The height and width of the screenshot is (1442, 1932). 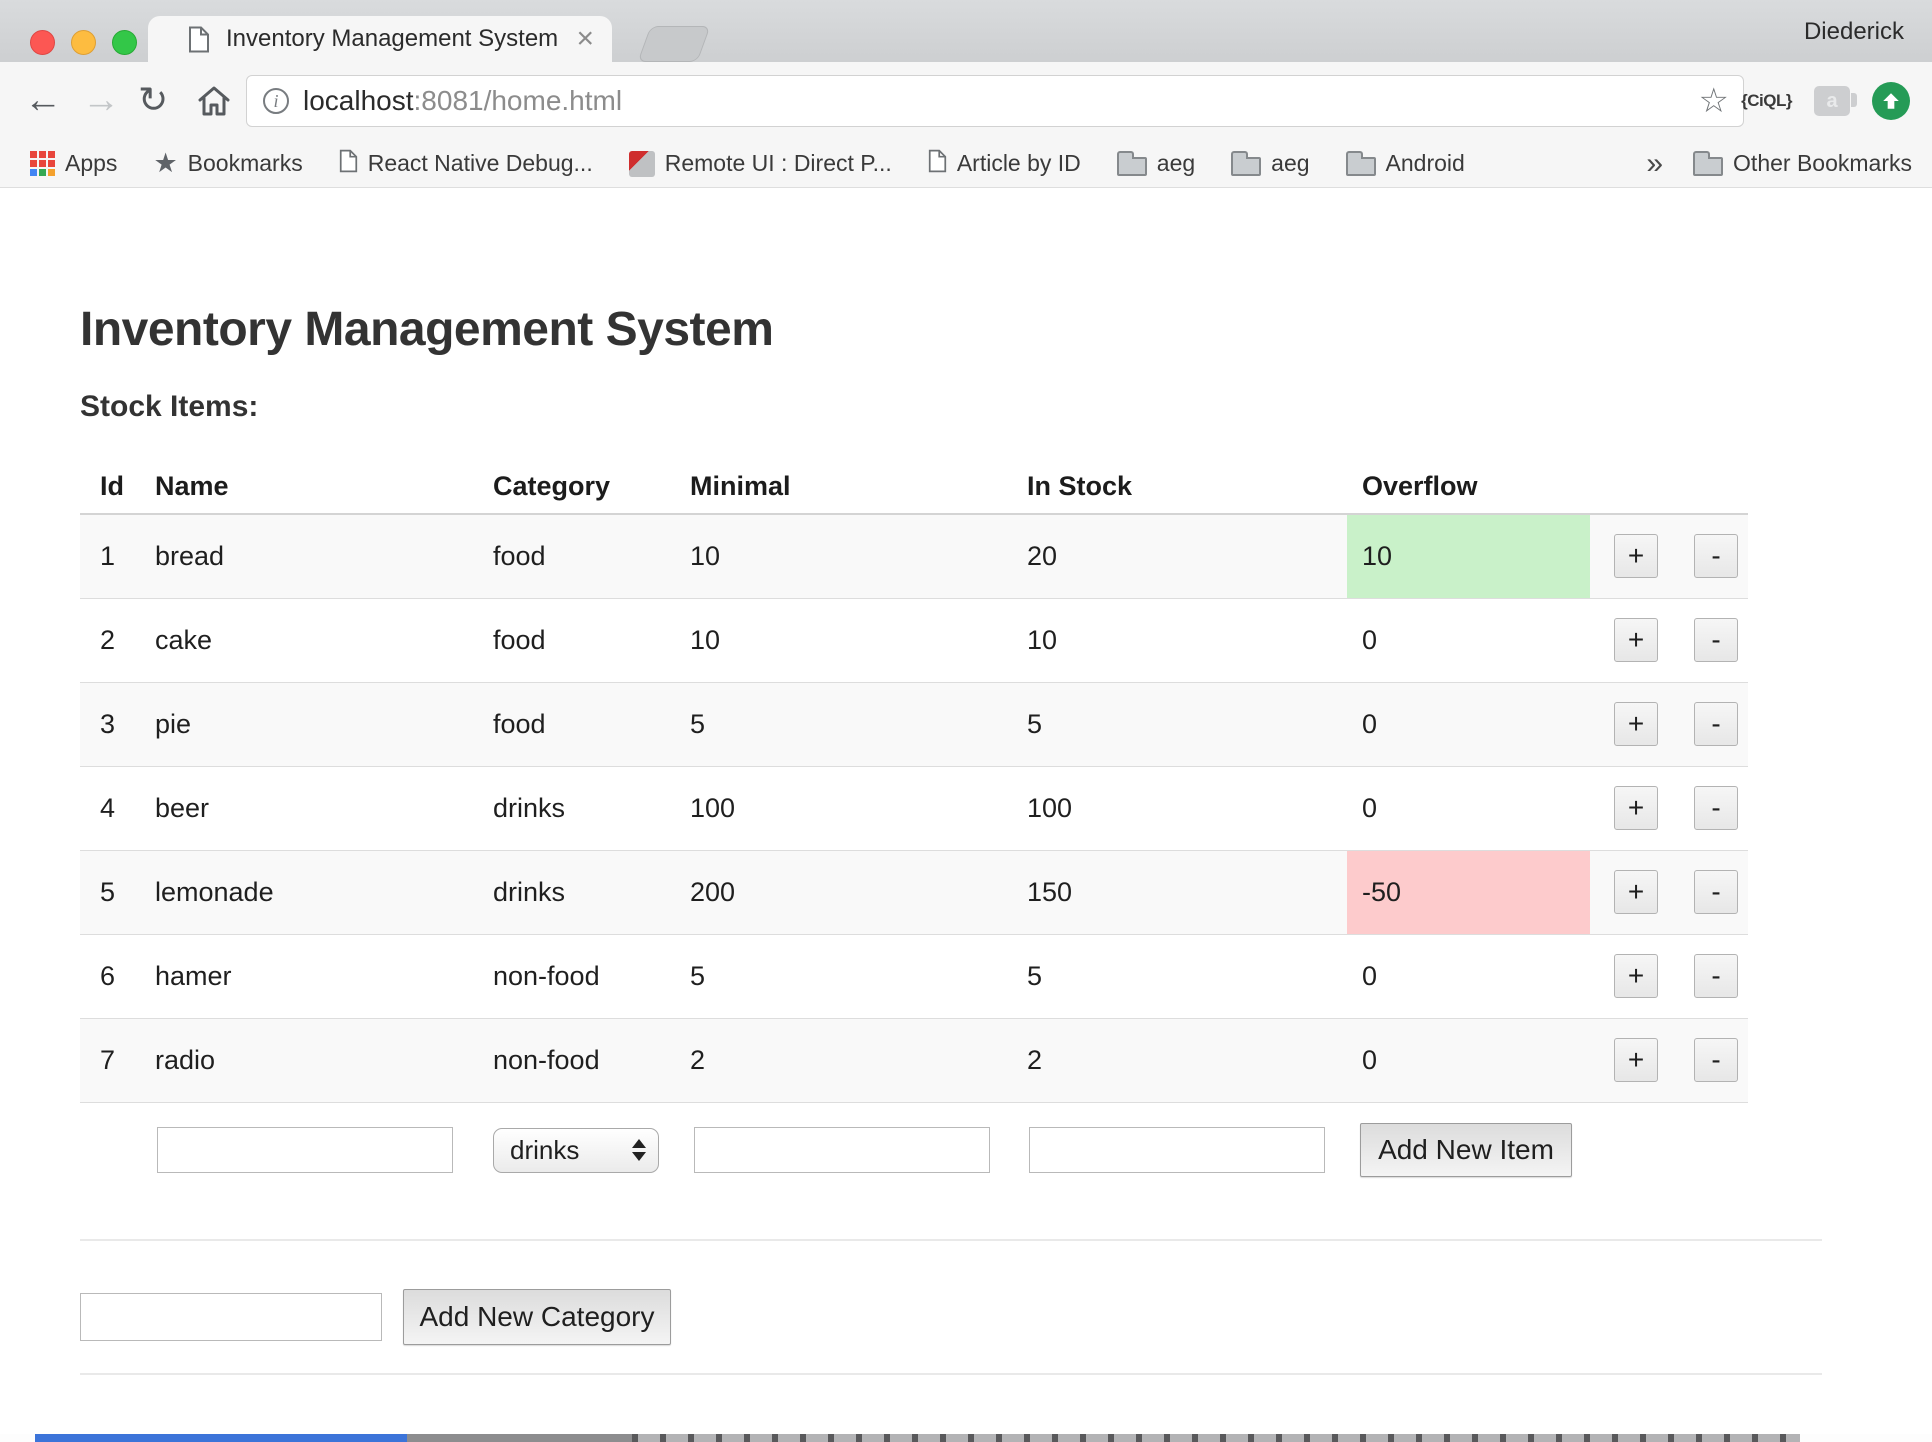 What do you see at coordinates (231, 1316) in the screenshot?
I see `new-category-input` at bounding box center [231, 1316].